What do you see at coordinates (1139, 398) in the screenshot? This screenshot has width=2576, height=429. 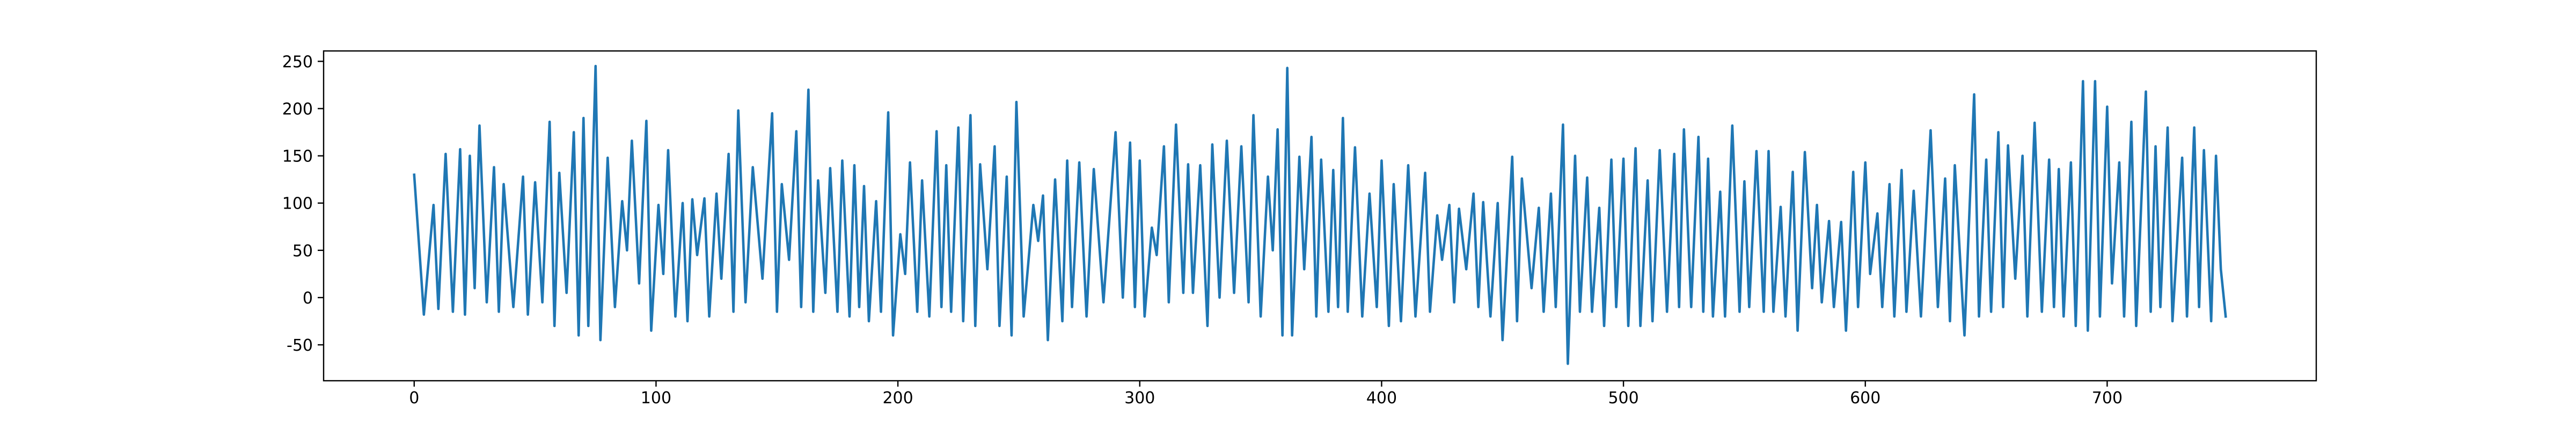 I see `x-tick-label: 300` at bounding box center [1139, 398].